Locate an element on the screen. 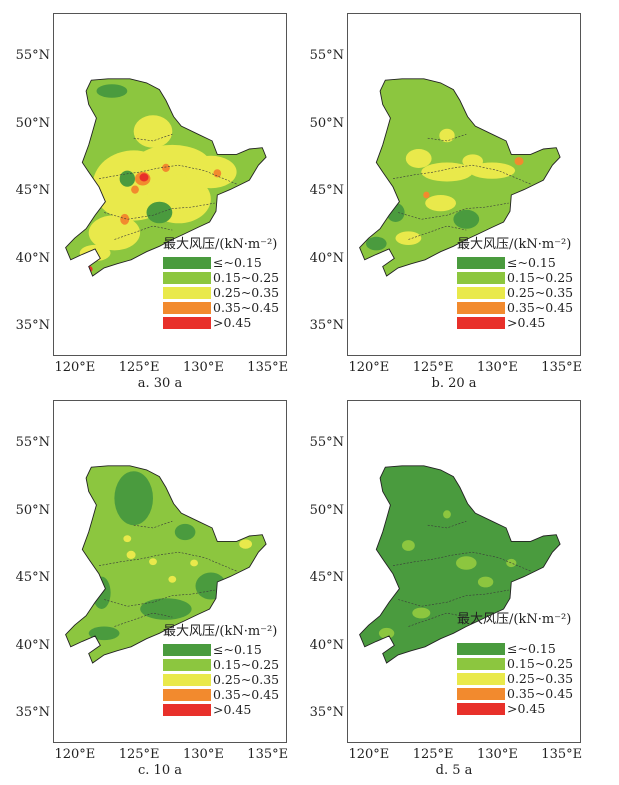  value-patches is located at coordinates (158, 178).